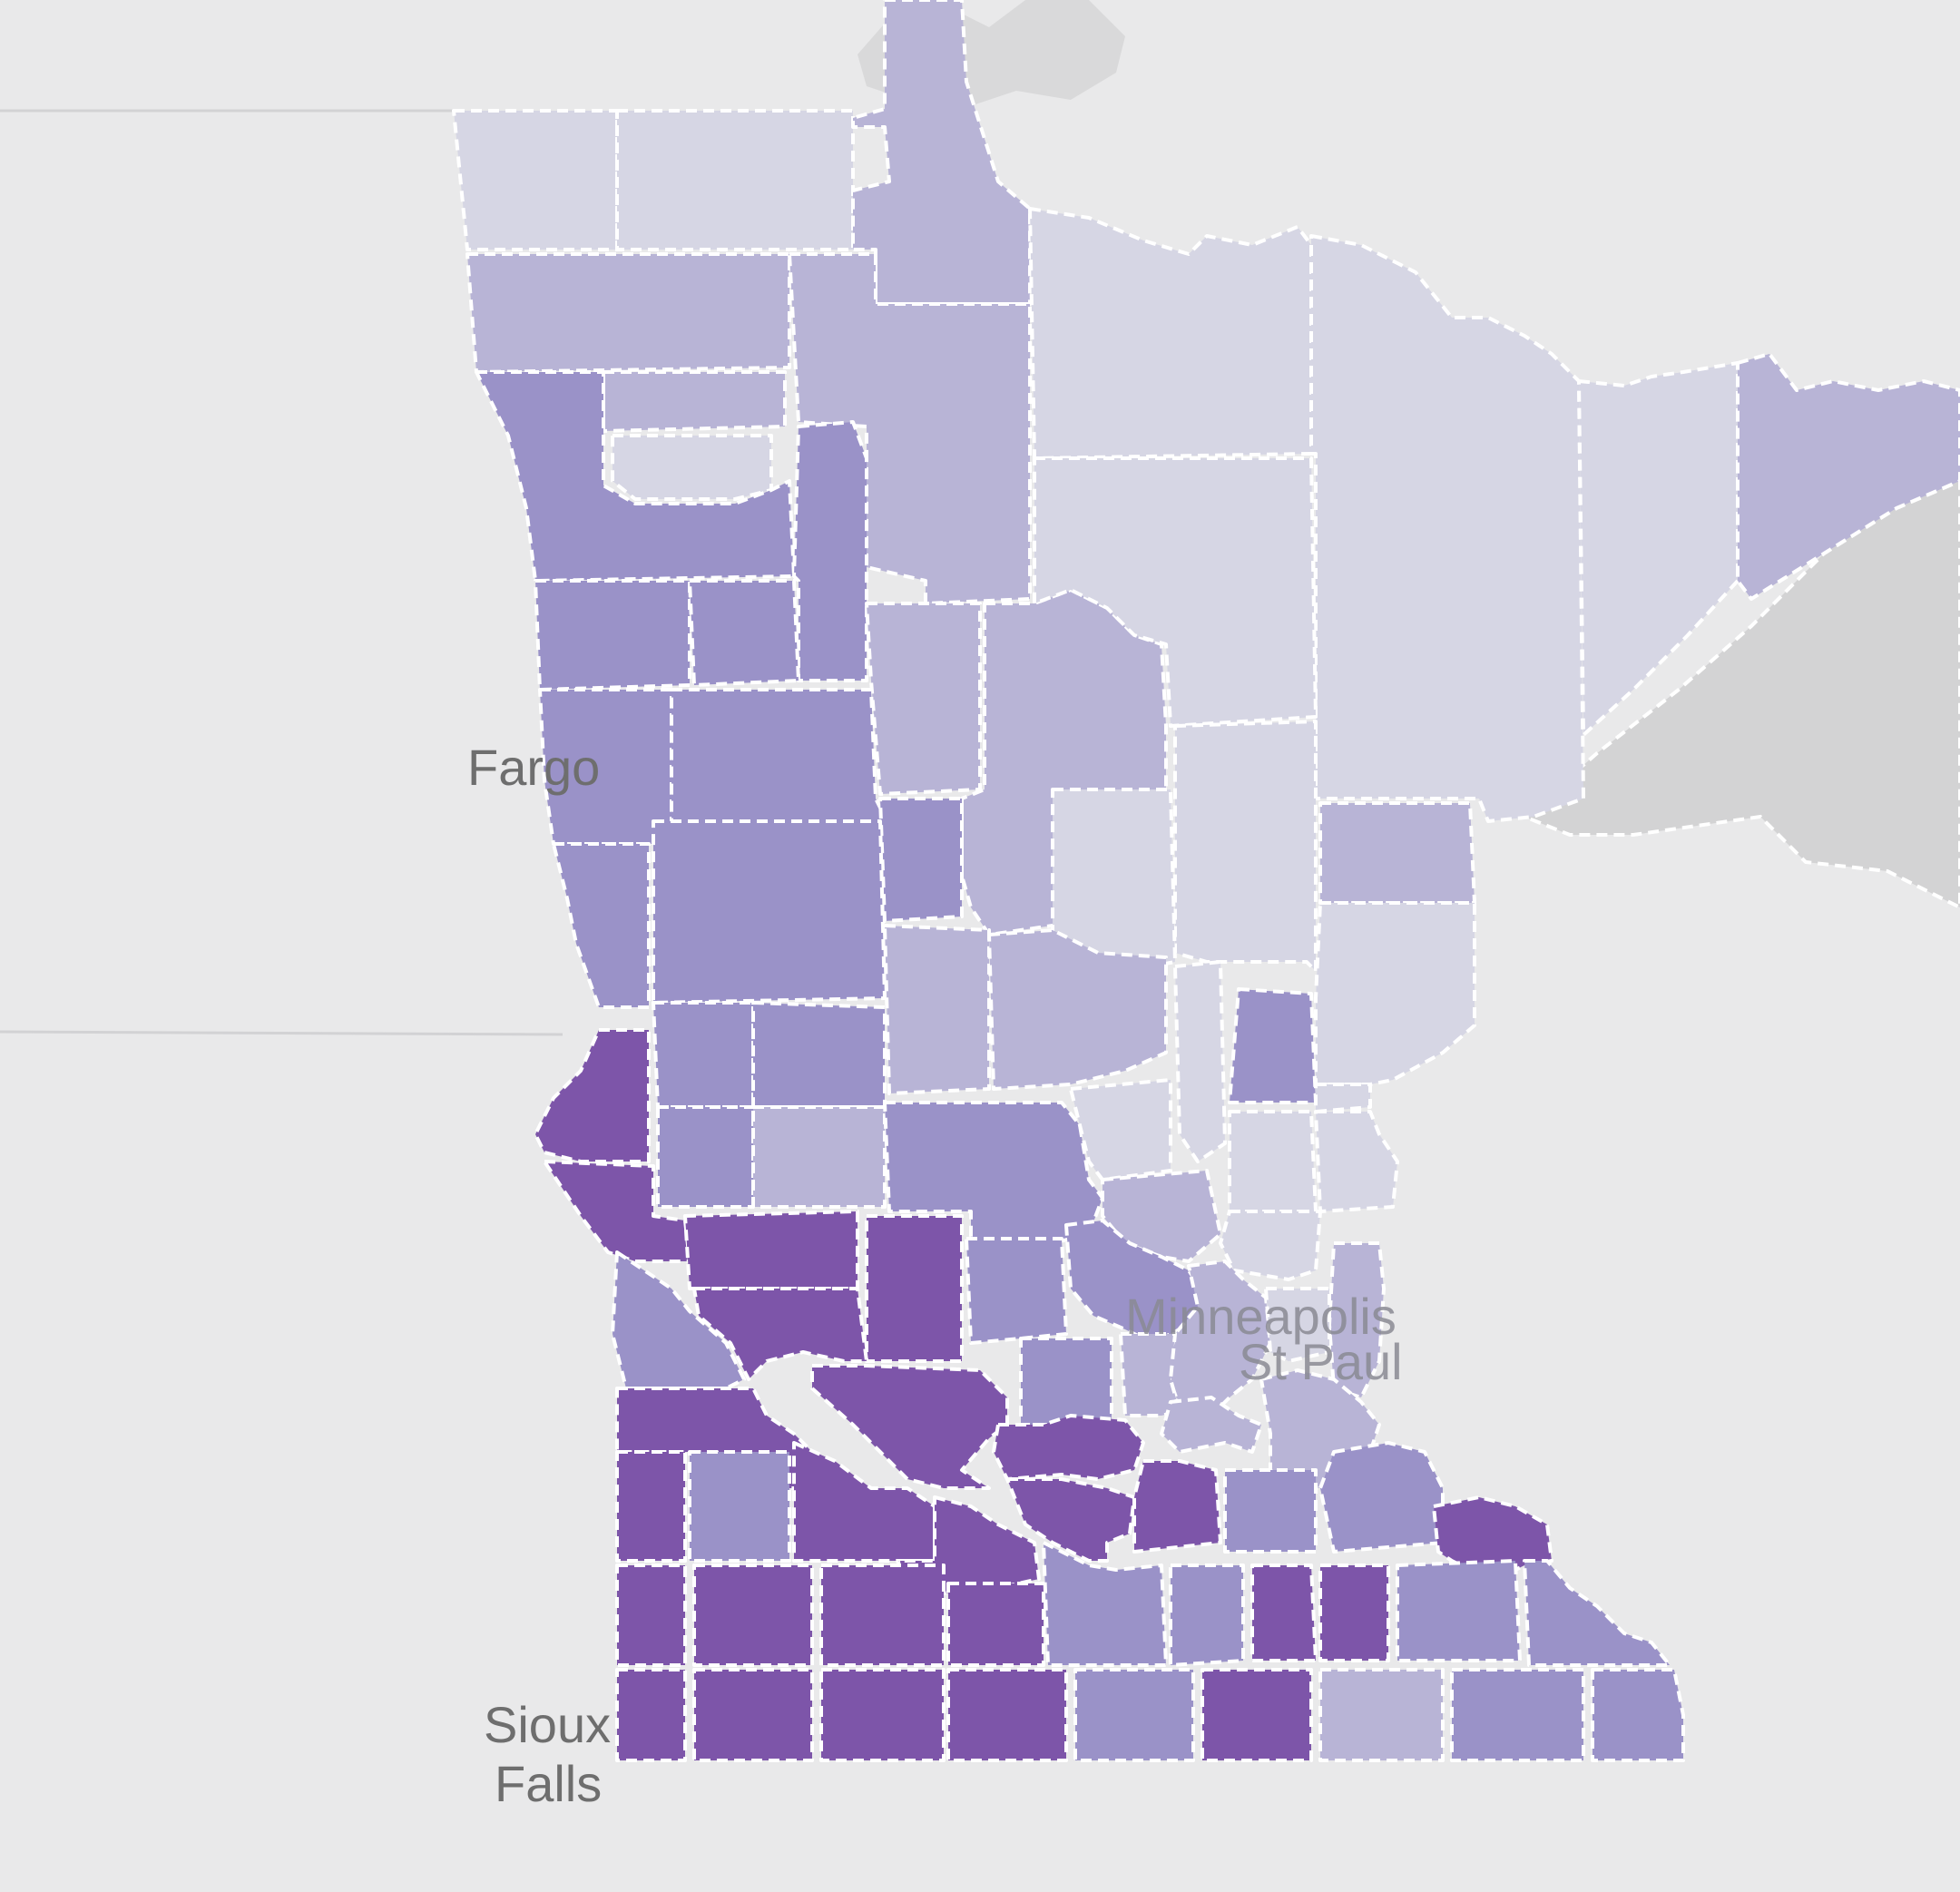 This screenshot has height=1892, width=1960. What do you see at coordinates (1260, 1317) in the screenshot?
I see `label-minneapolis: Minneapolis` at bounding box center [1260, 1317].